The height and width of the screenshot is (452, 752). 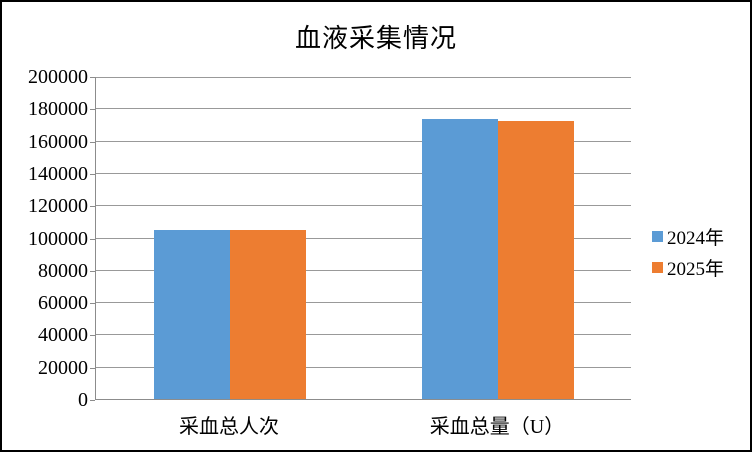 What do you see at coordinates (58, 238) in the screenshot?
I see `y-axis-label: 100000` at bounding box center [58, 238].